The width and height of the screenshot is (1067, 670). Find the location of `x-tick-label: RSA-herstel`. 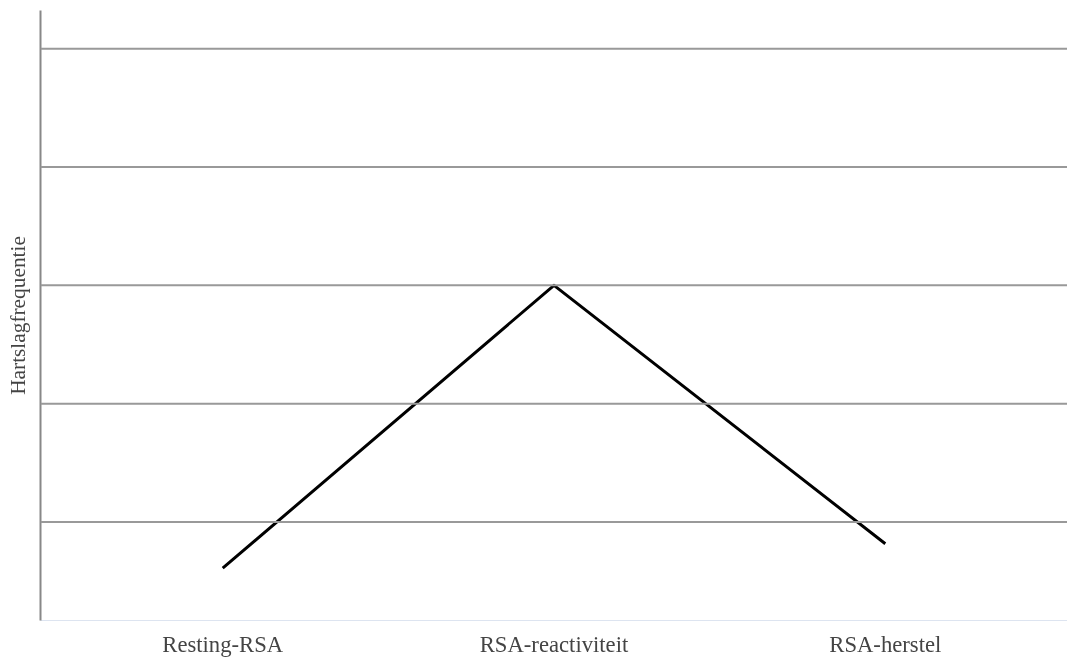

x-tick-label: RSA-herstel is located at coordinates (885, 644).